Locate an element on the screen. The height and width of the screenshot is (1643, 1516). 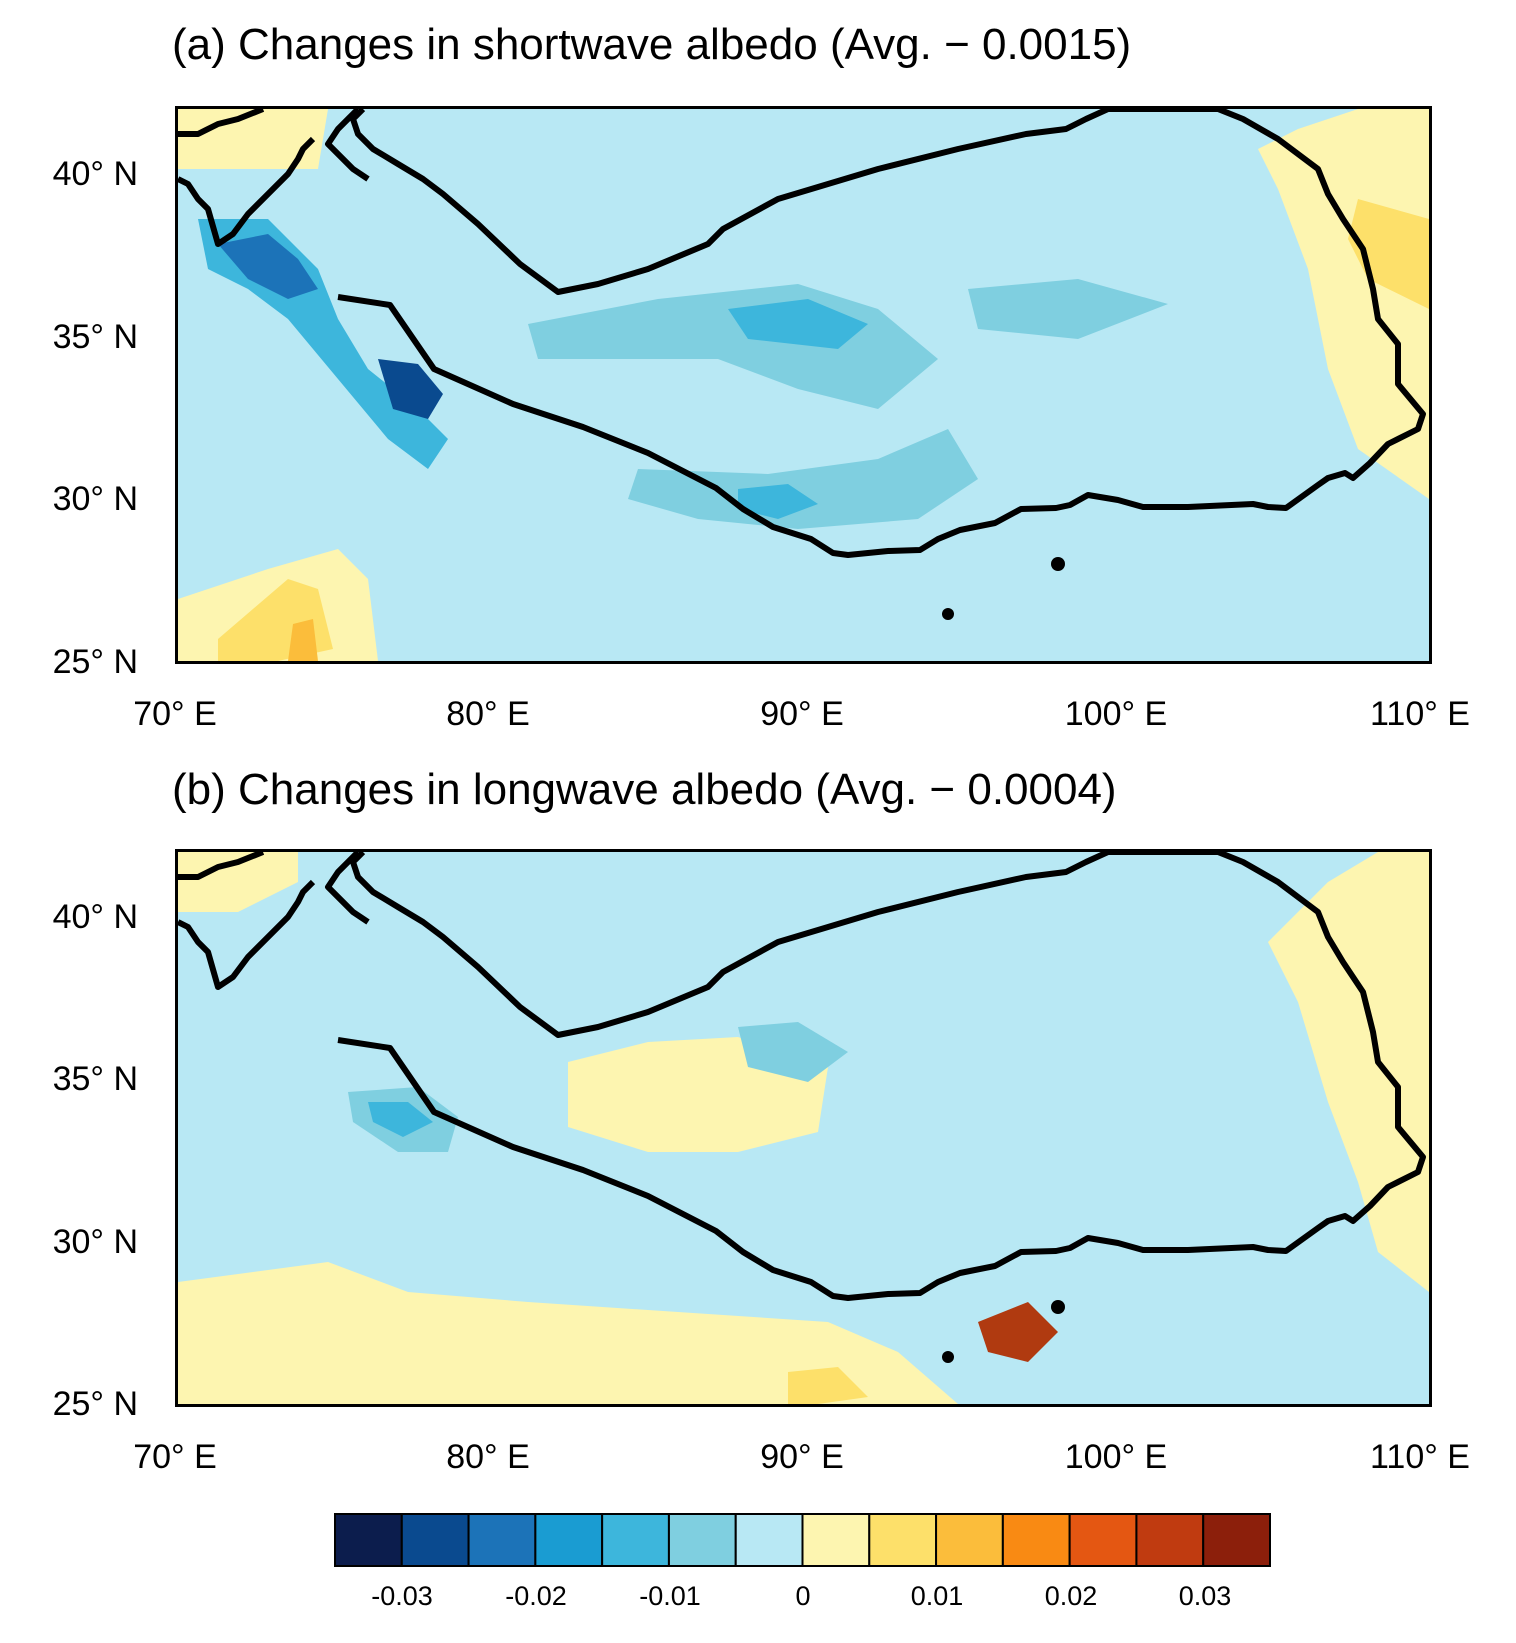
island-dot-2-a is located at coordinates (1058, 564).